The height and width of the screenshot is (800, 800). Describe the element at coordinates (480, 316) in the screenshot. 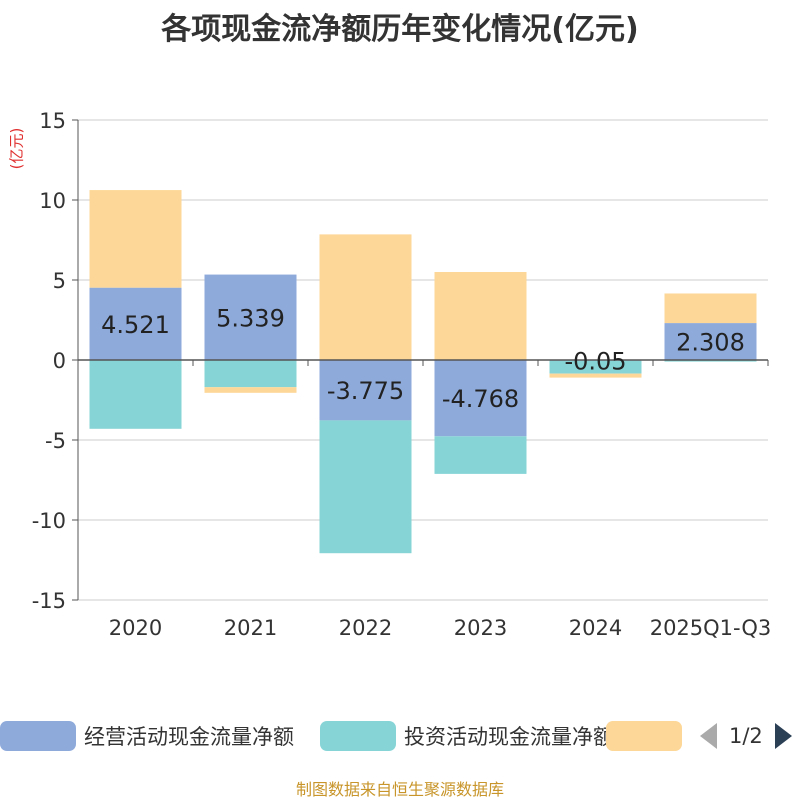

I see `bar-financing-2023` at that location.